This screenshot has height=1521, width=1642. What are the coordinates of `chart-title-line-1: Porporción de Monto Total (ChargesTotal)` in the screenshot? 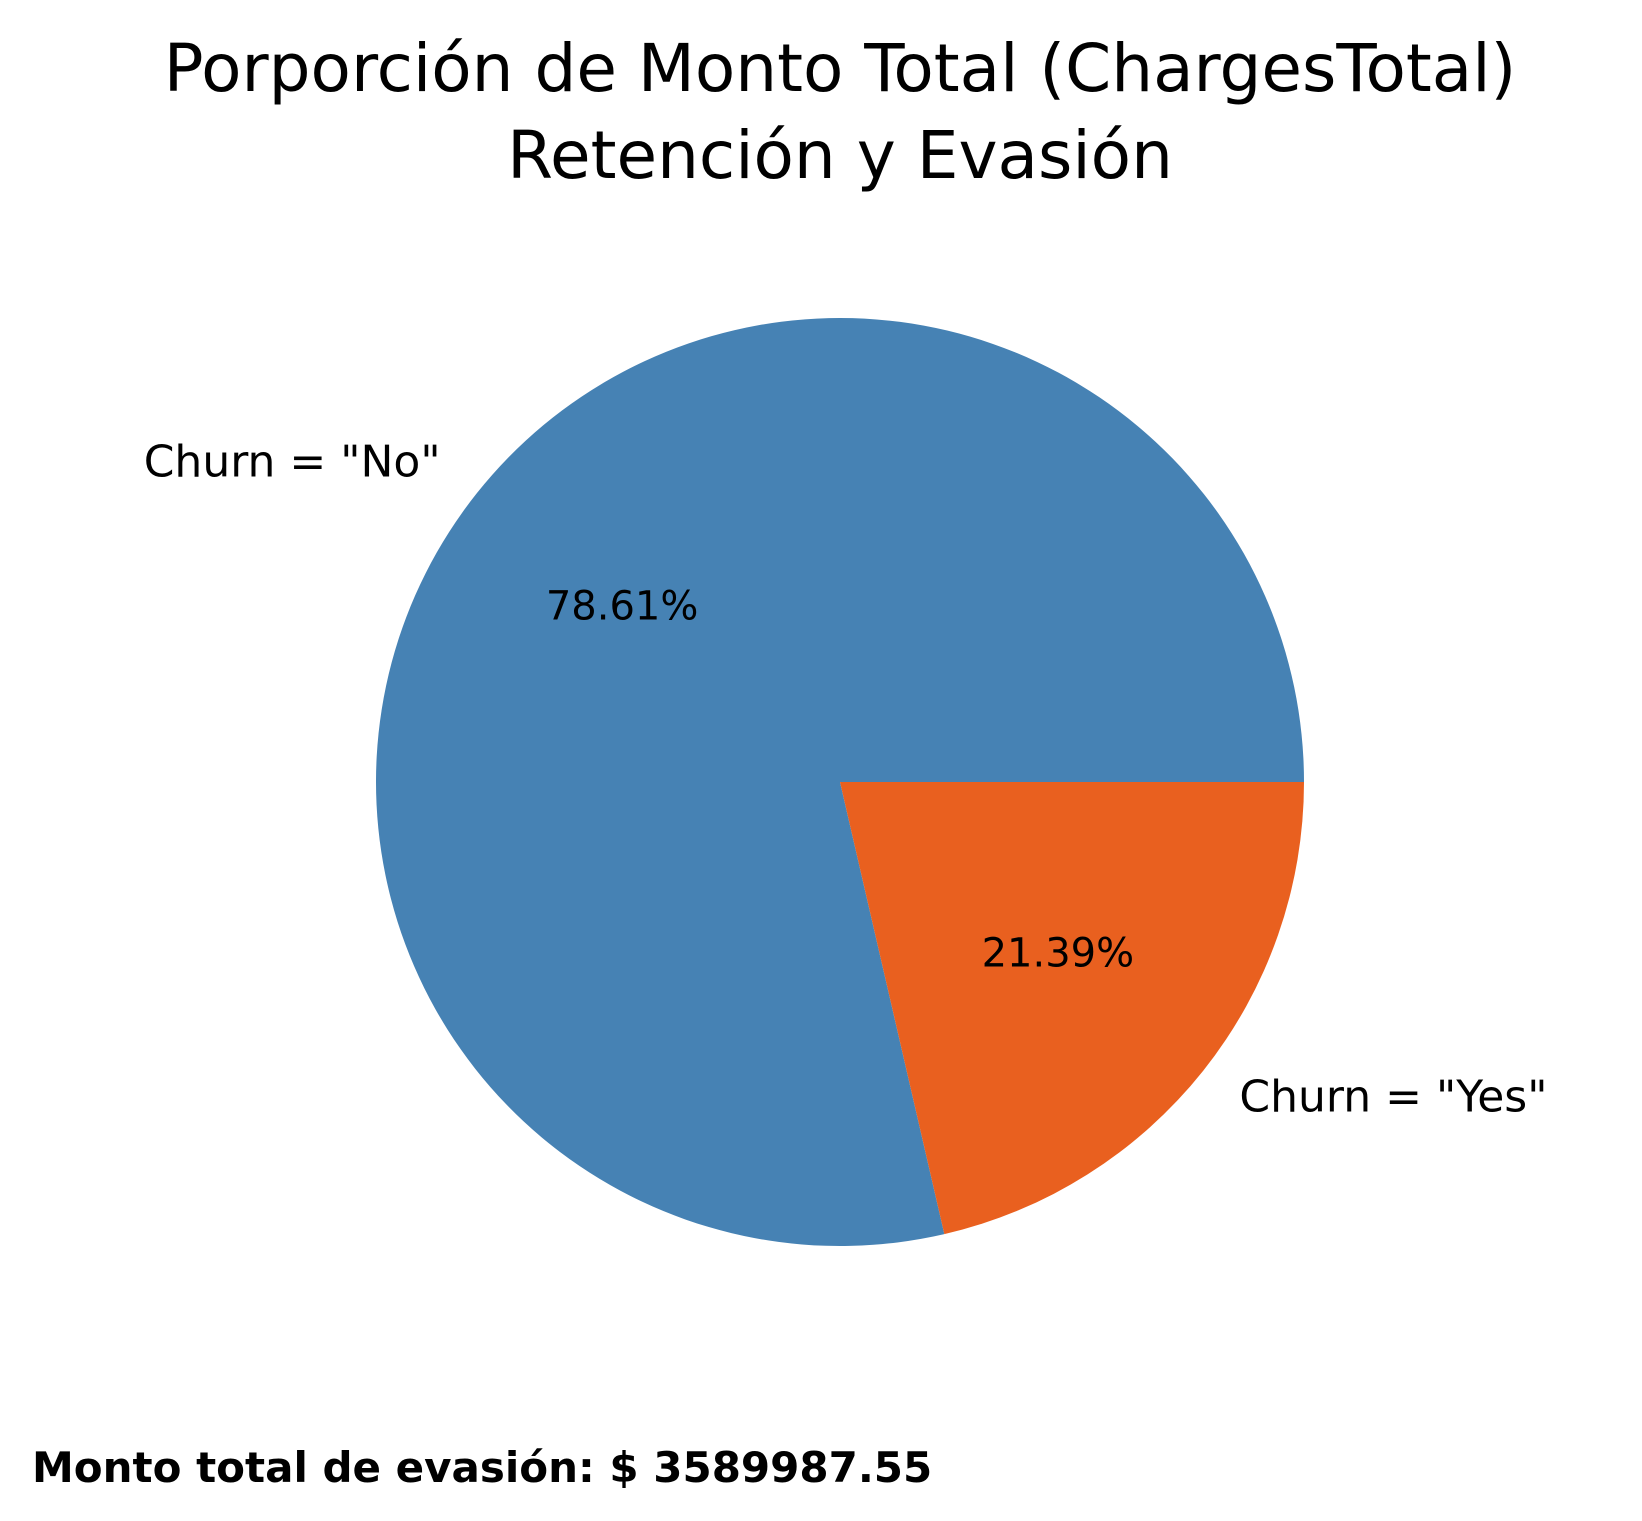 It's located at (840, 68).